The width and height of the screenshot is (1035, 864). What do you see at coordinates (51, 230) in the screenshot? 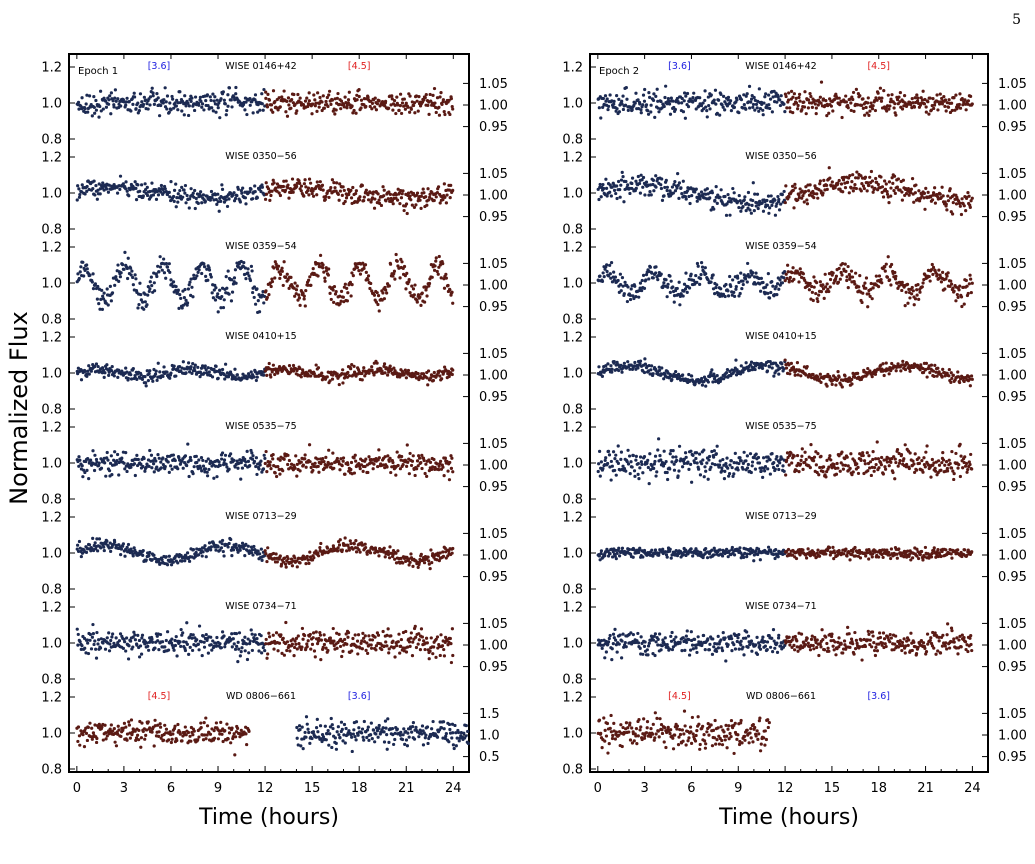
I see `y-tick-label: 0.8` at bounding box center [51, 230].